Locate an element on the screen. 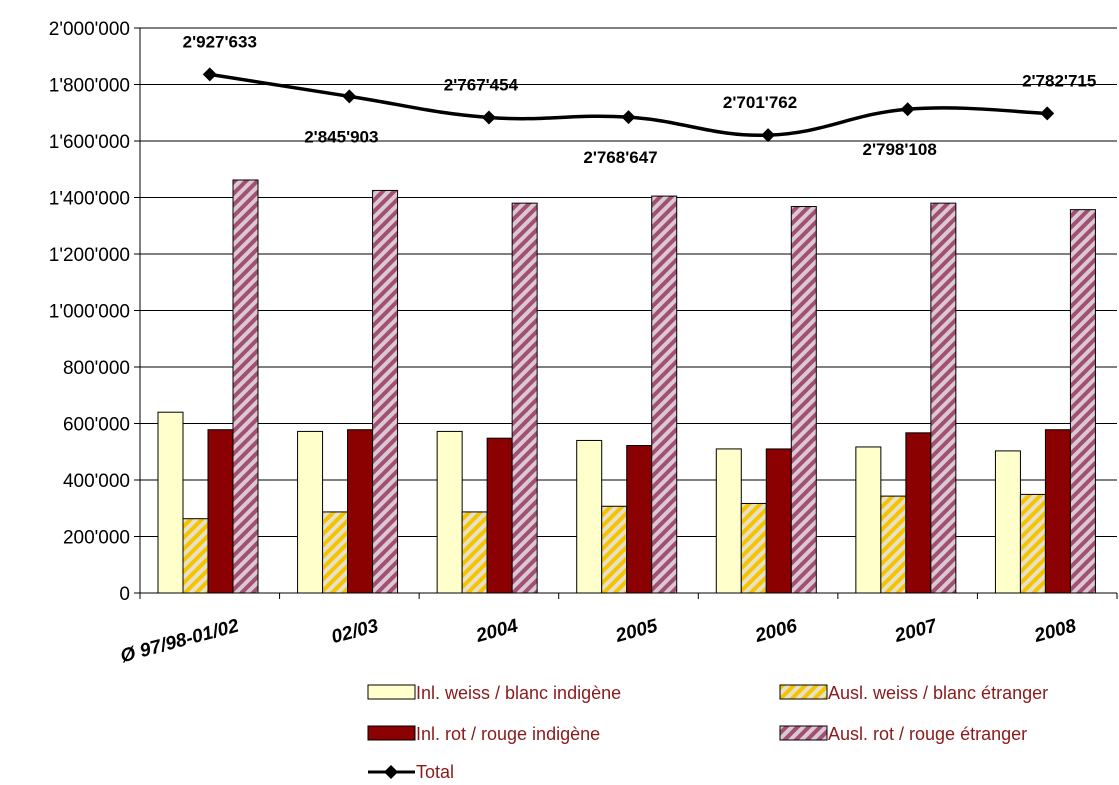 This screenshot has height=785, width=1119. legend-marker is located at coordinates (391, 772).